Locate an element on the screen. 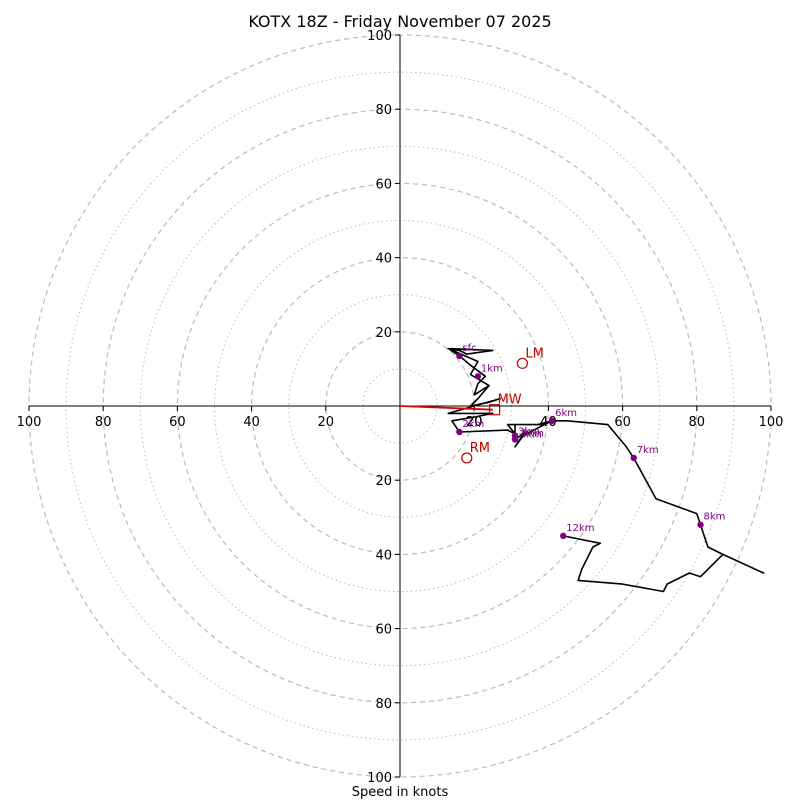  storm-motion-label-MW: MW is located at coordinates (510, 400).